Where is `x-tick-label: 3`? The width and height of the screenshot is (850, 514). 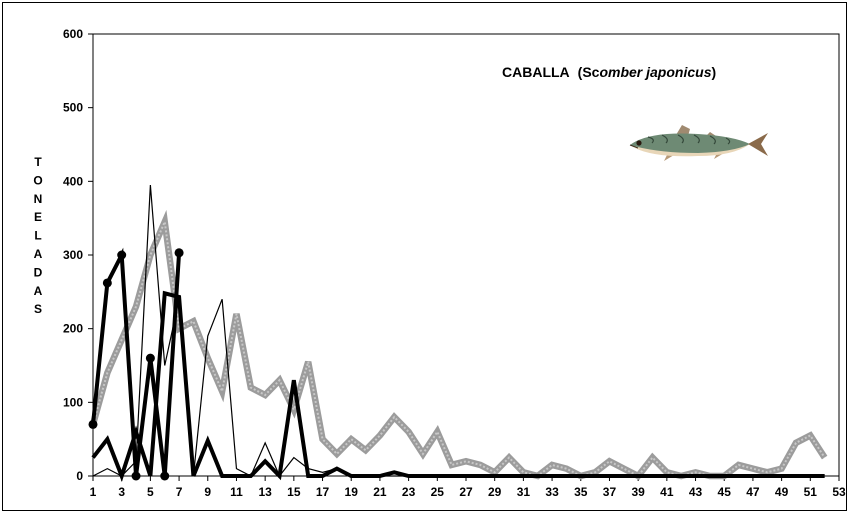 x-tick-label: 3 is located at coordinates (121, 492).